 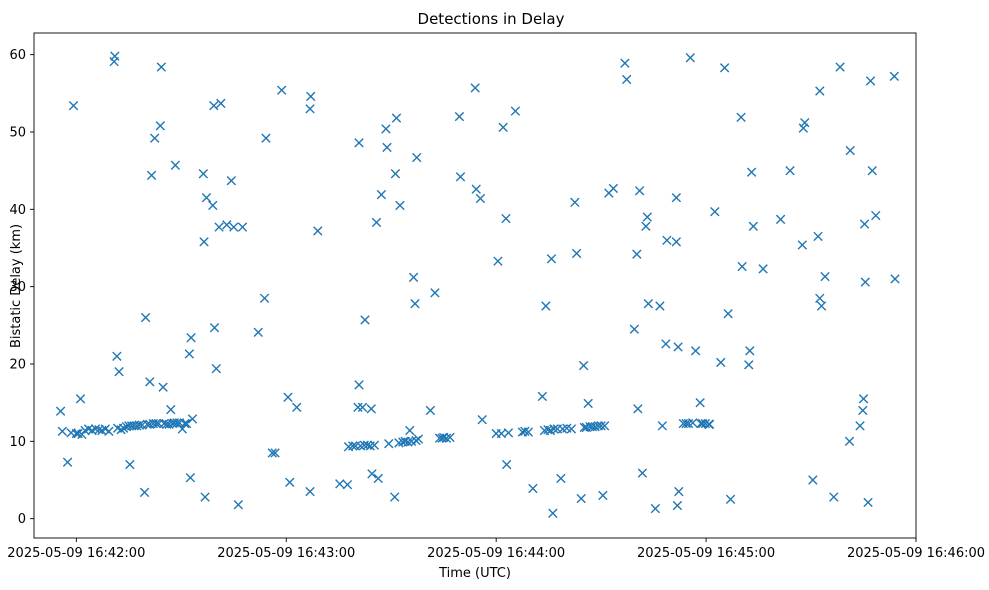 I want to click on y-tick-label: 0, so click(x=22, y=519).